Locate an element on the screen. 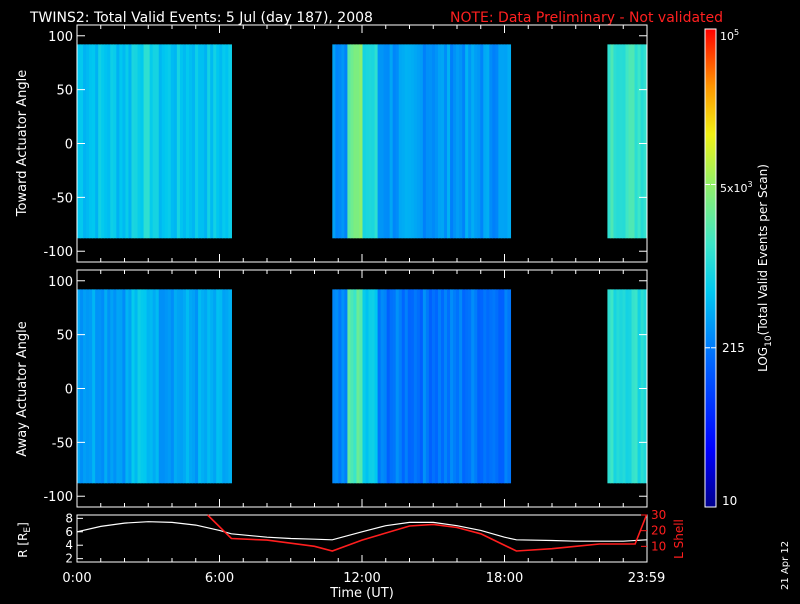 This screenshot has width=800, height=604. colorbar-tick-label: 10 is located at coordinates (729, 501).